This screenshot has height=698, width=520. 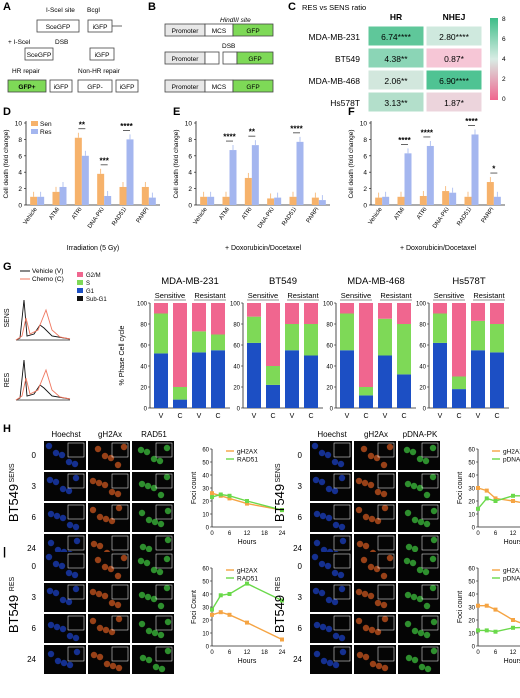 I want to click on panel-label-d: D, so click(x=7, y=112).